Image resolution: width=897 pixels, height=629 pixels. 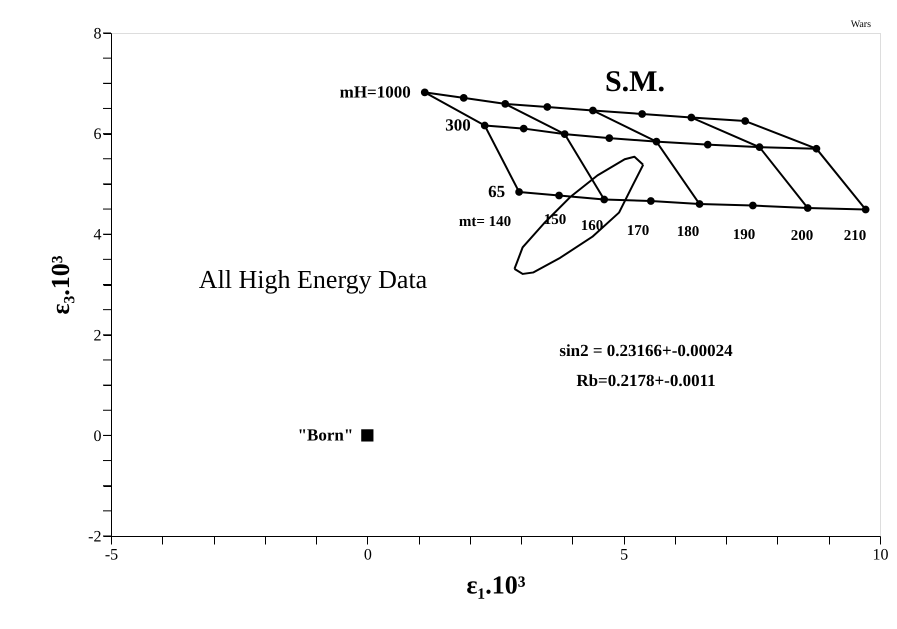 I want to click on series-label: 300, so click(x=458, y=125).